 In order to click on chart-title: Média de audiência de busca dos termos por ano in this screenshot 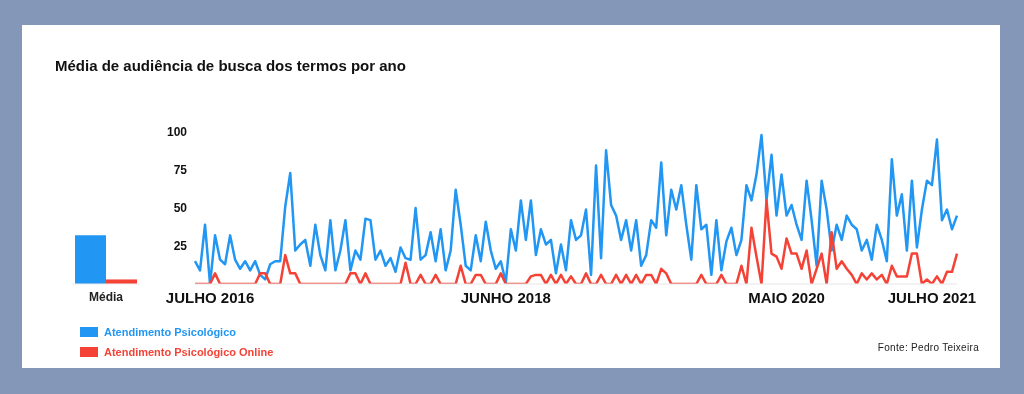, I will do `click(230, 65)`.